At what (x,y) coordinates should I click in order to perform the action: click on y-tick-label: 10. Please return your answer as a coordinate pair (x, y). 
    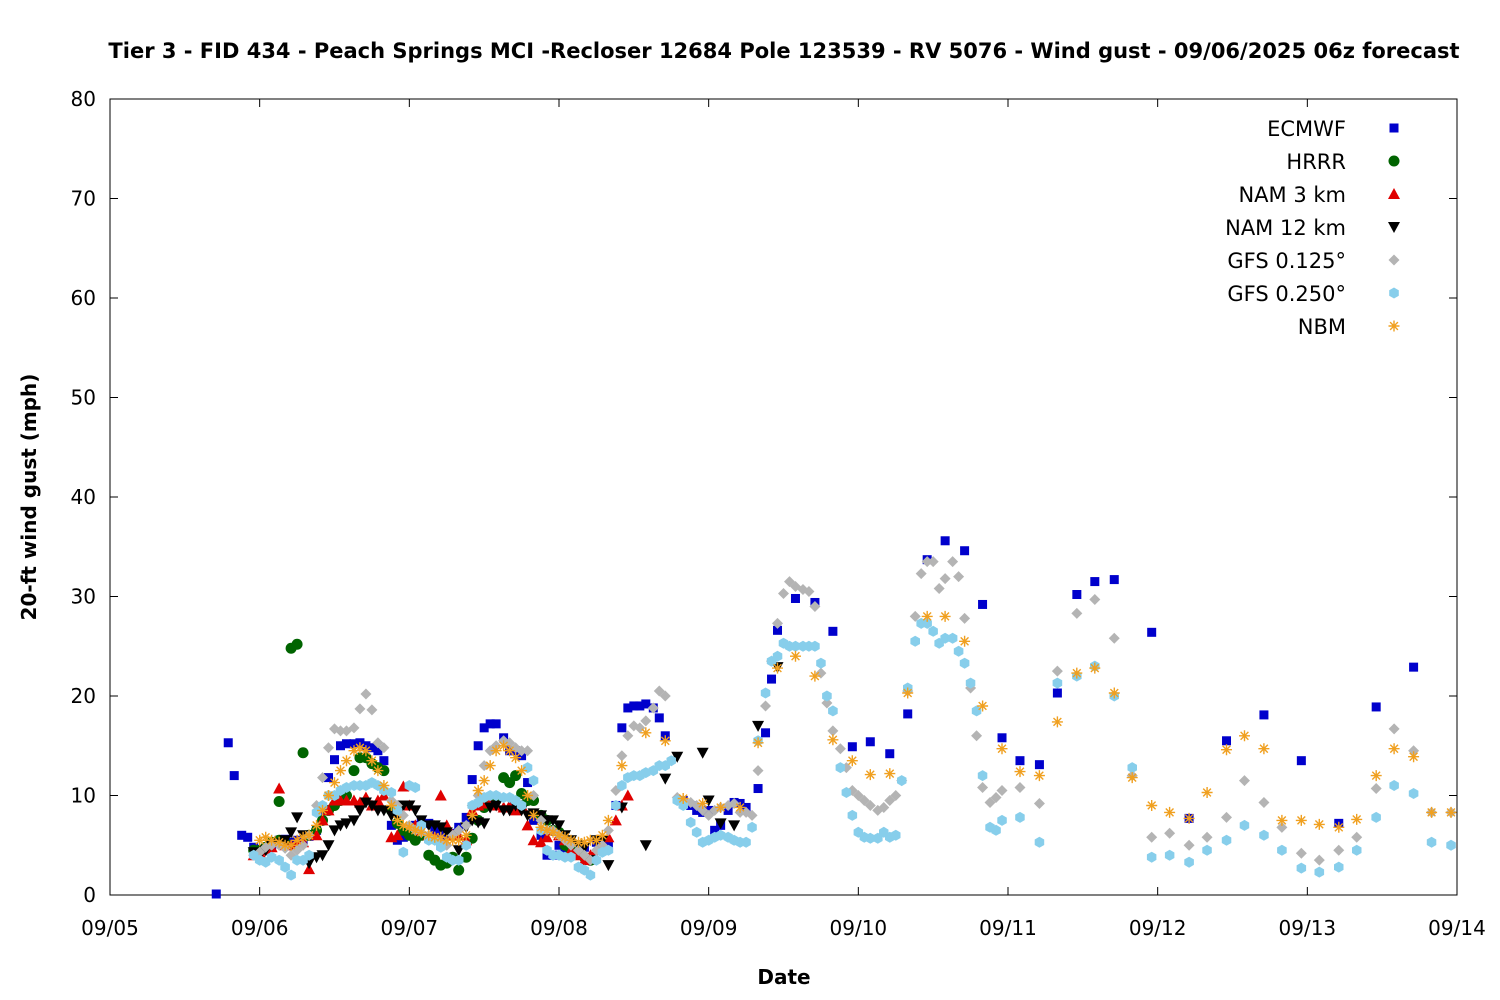
    Looking at the image, I should click on (83, 796).